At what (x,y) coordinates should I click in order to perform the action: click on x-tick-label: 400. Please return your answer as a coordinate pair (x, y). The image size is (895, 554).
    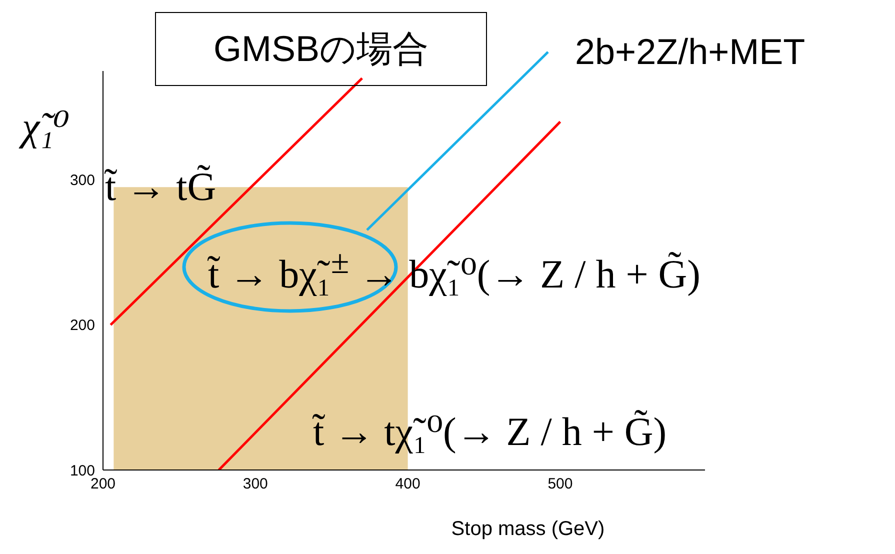
    Looking at the image, I should click on (407, 484).